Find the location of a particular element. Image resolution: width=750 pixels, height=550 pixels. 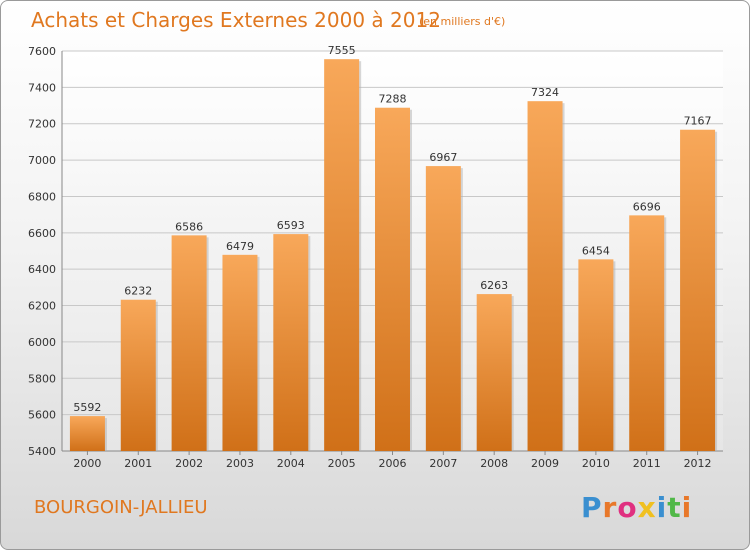

data-label: 6232 is located at coordinates (138, 291).